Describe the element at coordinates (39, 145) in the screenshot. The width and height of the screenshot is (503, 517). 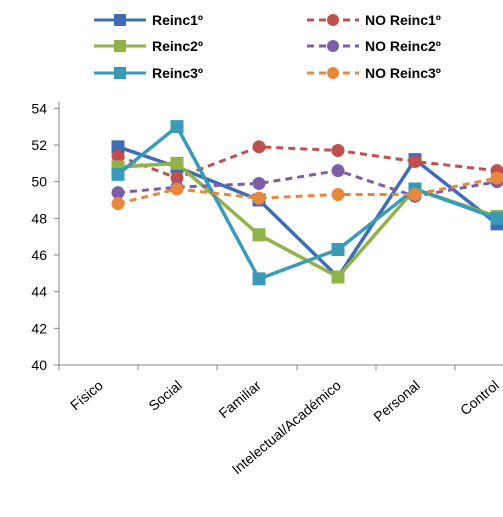
I see `y-tick-label: 52` at that location.